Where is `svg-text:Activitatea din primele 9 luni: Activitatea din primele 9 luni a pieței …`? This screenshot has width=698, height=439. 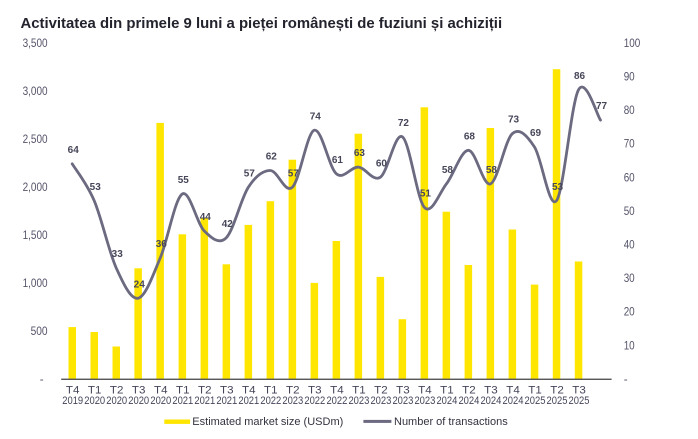 svg-text:Activitatea din primele 9 luni: Activitatea din primele 9 luni a pieței … is located at coordinates (262, 24).